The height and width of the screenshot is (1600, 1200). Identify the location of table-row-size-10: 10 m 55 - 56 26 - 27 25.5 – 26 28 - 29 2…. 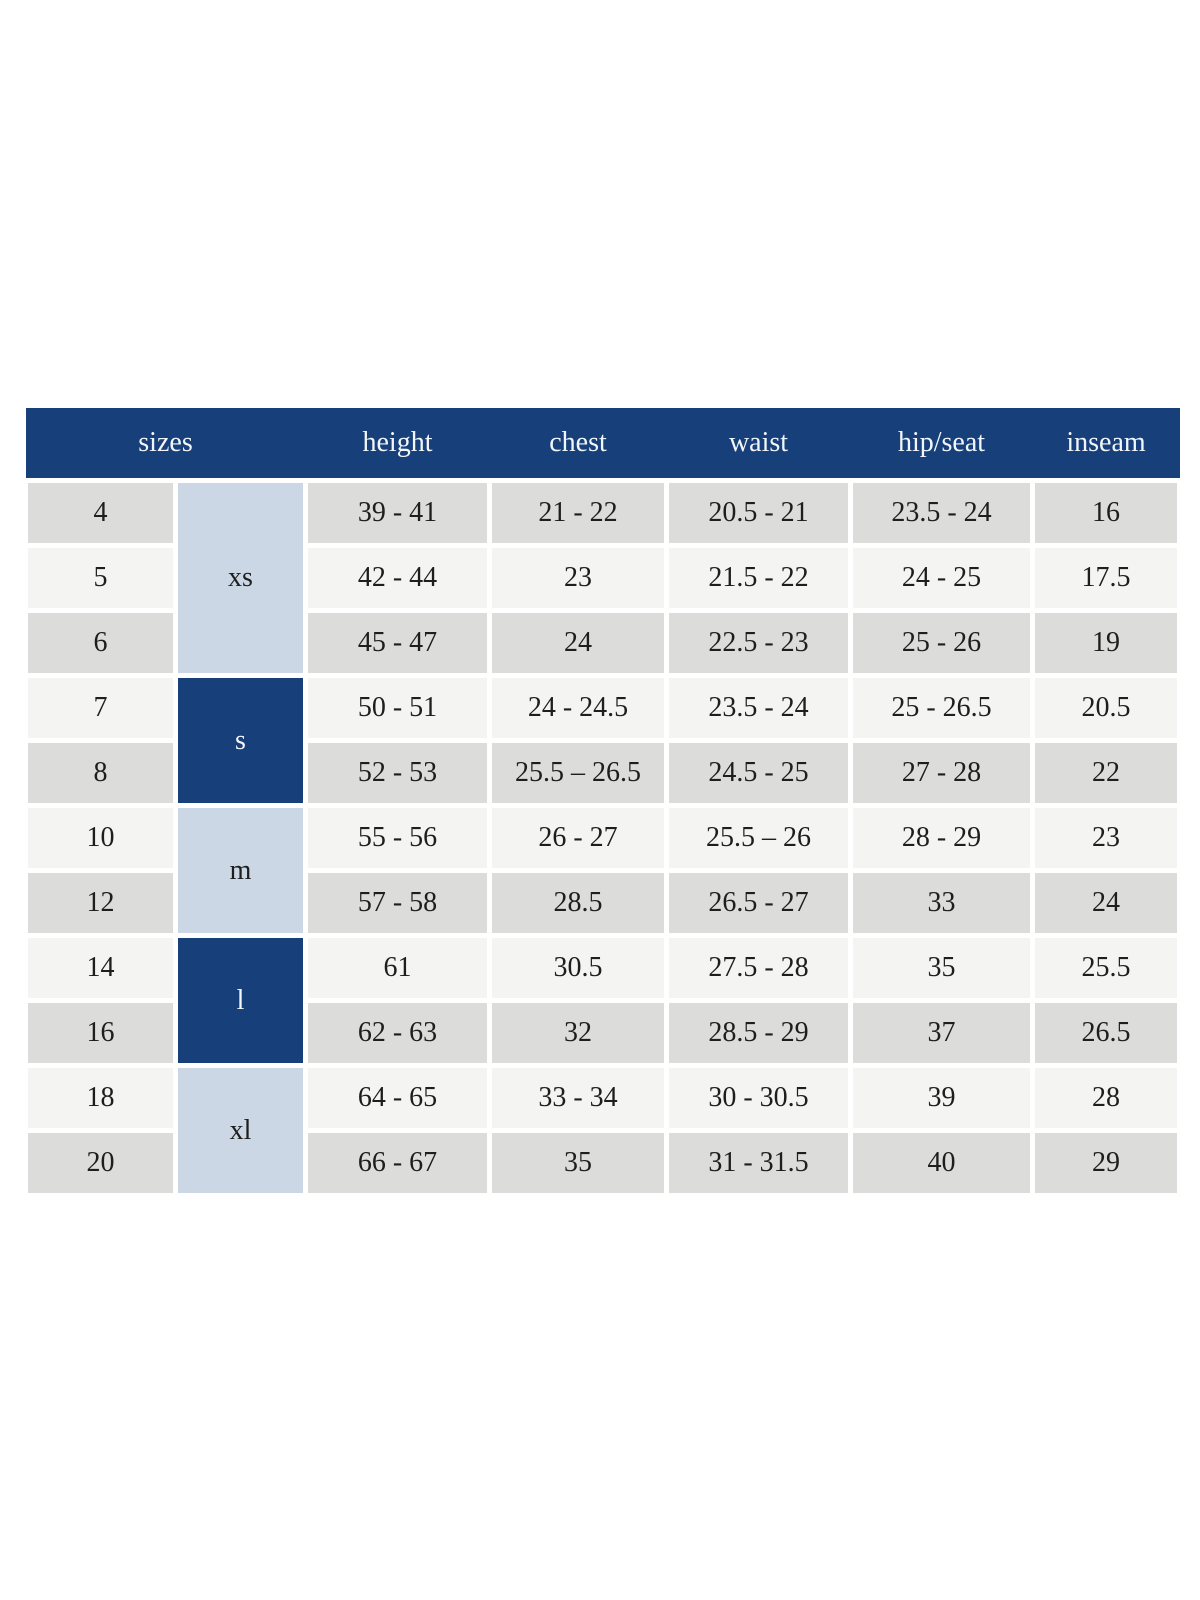
(602, 870).